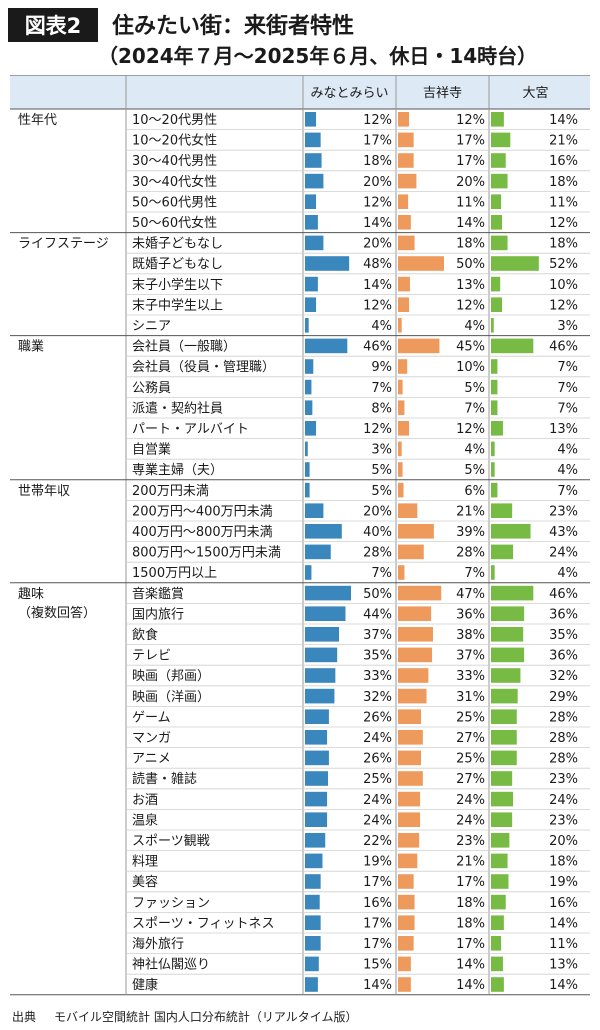  What do you see at coordinates (470, 697) in the screenshot?
I see `value-label: 31%` at bounding box center [470, 697].